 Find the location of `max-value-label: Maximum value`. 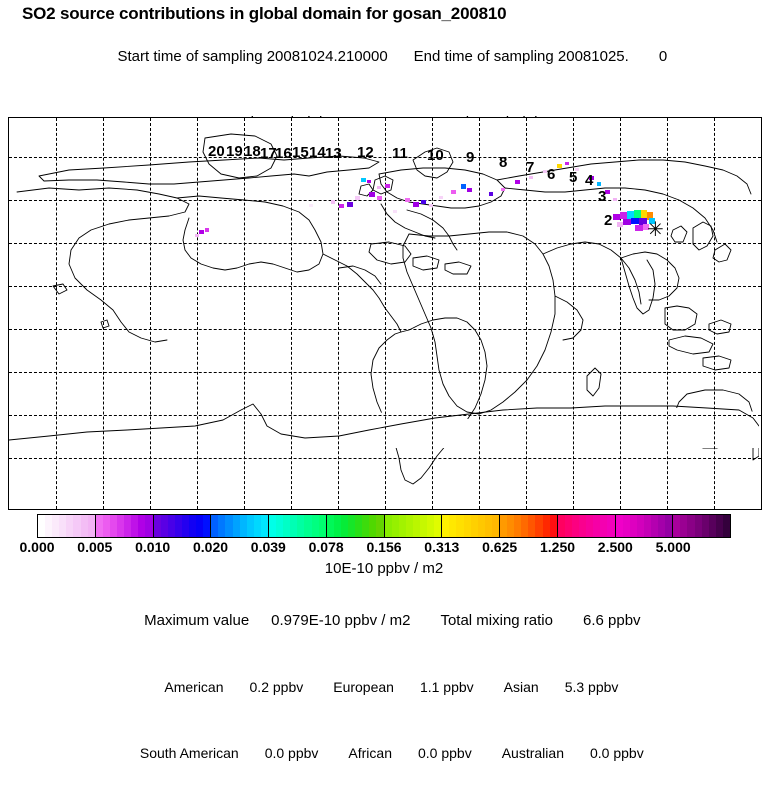

max-value-label: Maximum value is located at coordinates (197, 620).